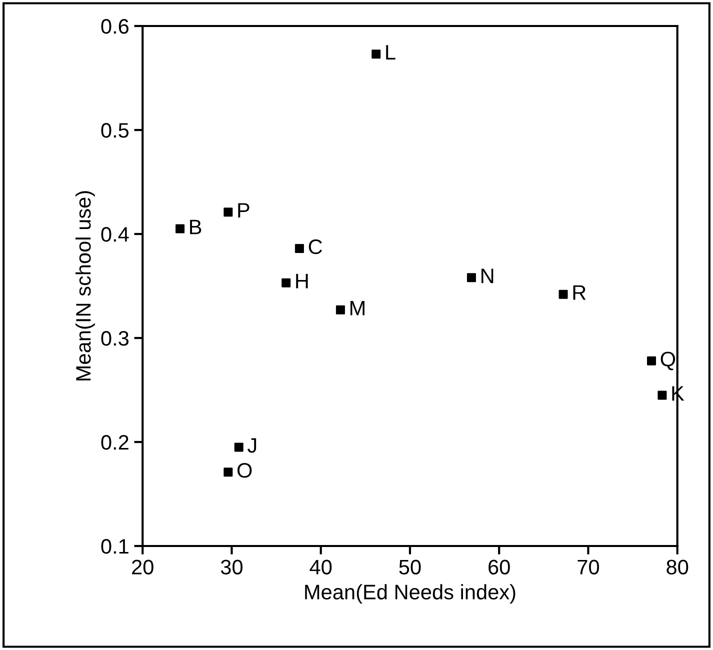 The image size is (713, 650). What do you see at coordinates (114, 26) in the screenshot?
I see `y-tick-label: 0.6` at bounding box center [114, 26].